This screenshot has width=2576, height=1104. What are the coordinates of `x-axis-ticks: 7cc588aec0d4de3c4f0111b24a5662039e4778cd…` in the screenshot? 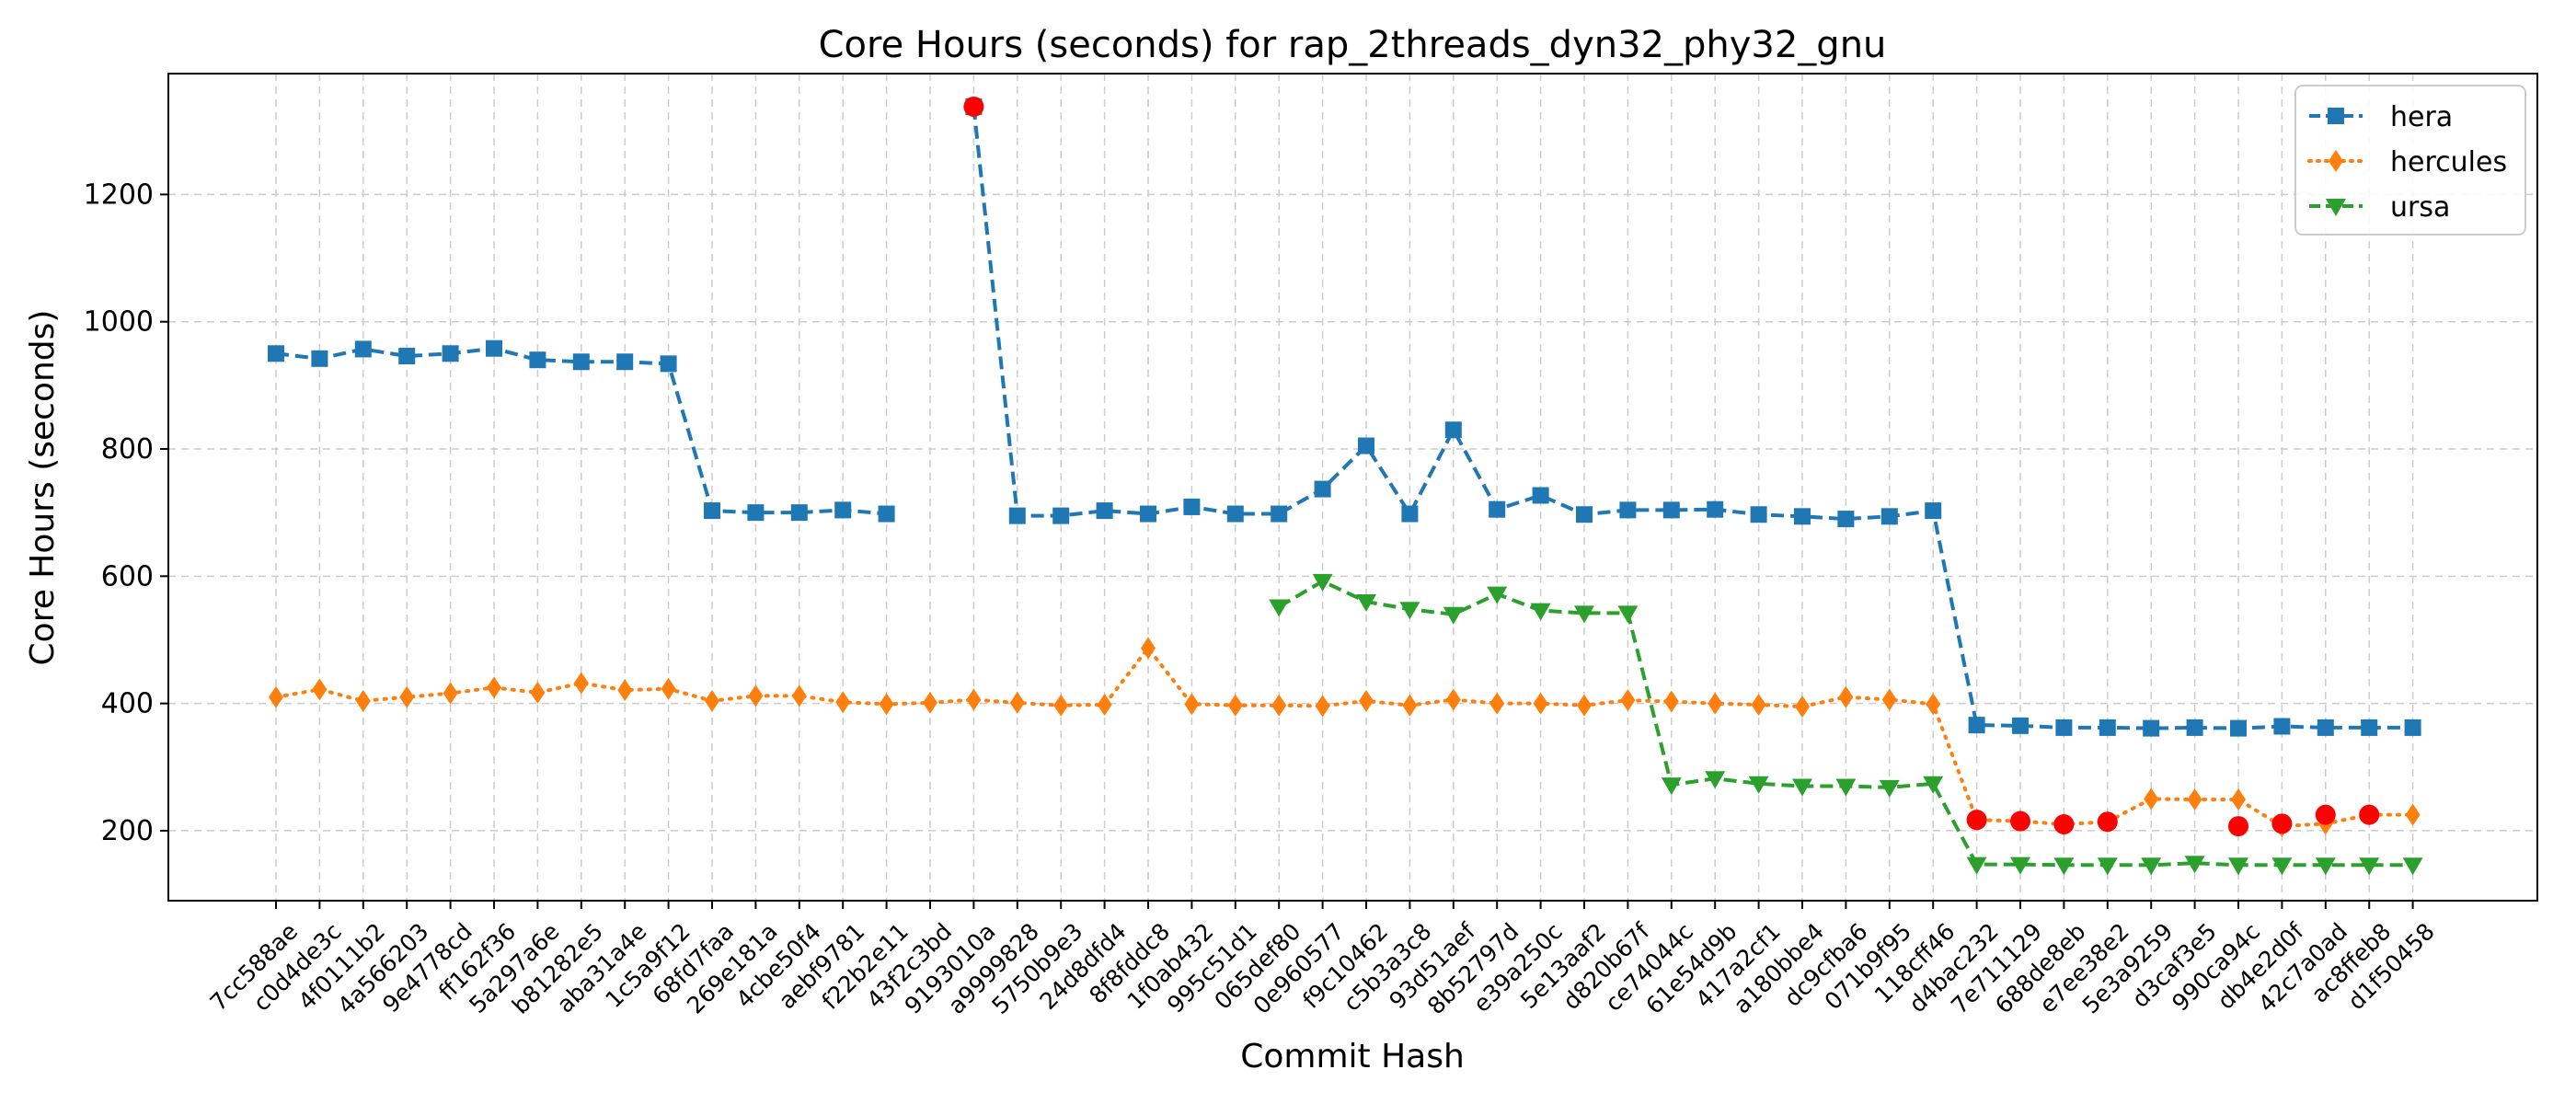 It's located at (1322, 960).